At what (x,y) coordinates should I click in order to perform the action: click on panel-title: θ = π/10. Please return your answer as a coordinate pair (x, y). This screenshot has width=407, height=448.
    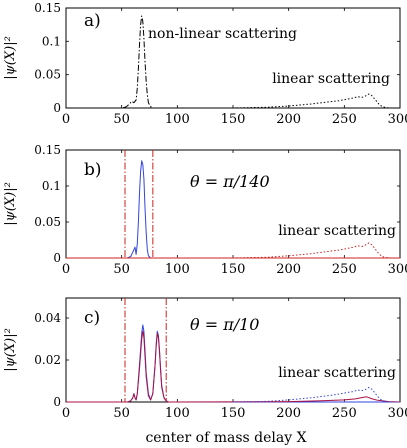
    Looking at the image, I should click on (224, 324).